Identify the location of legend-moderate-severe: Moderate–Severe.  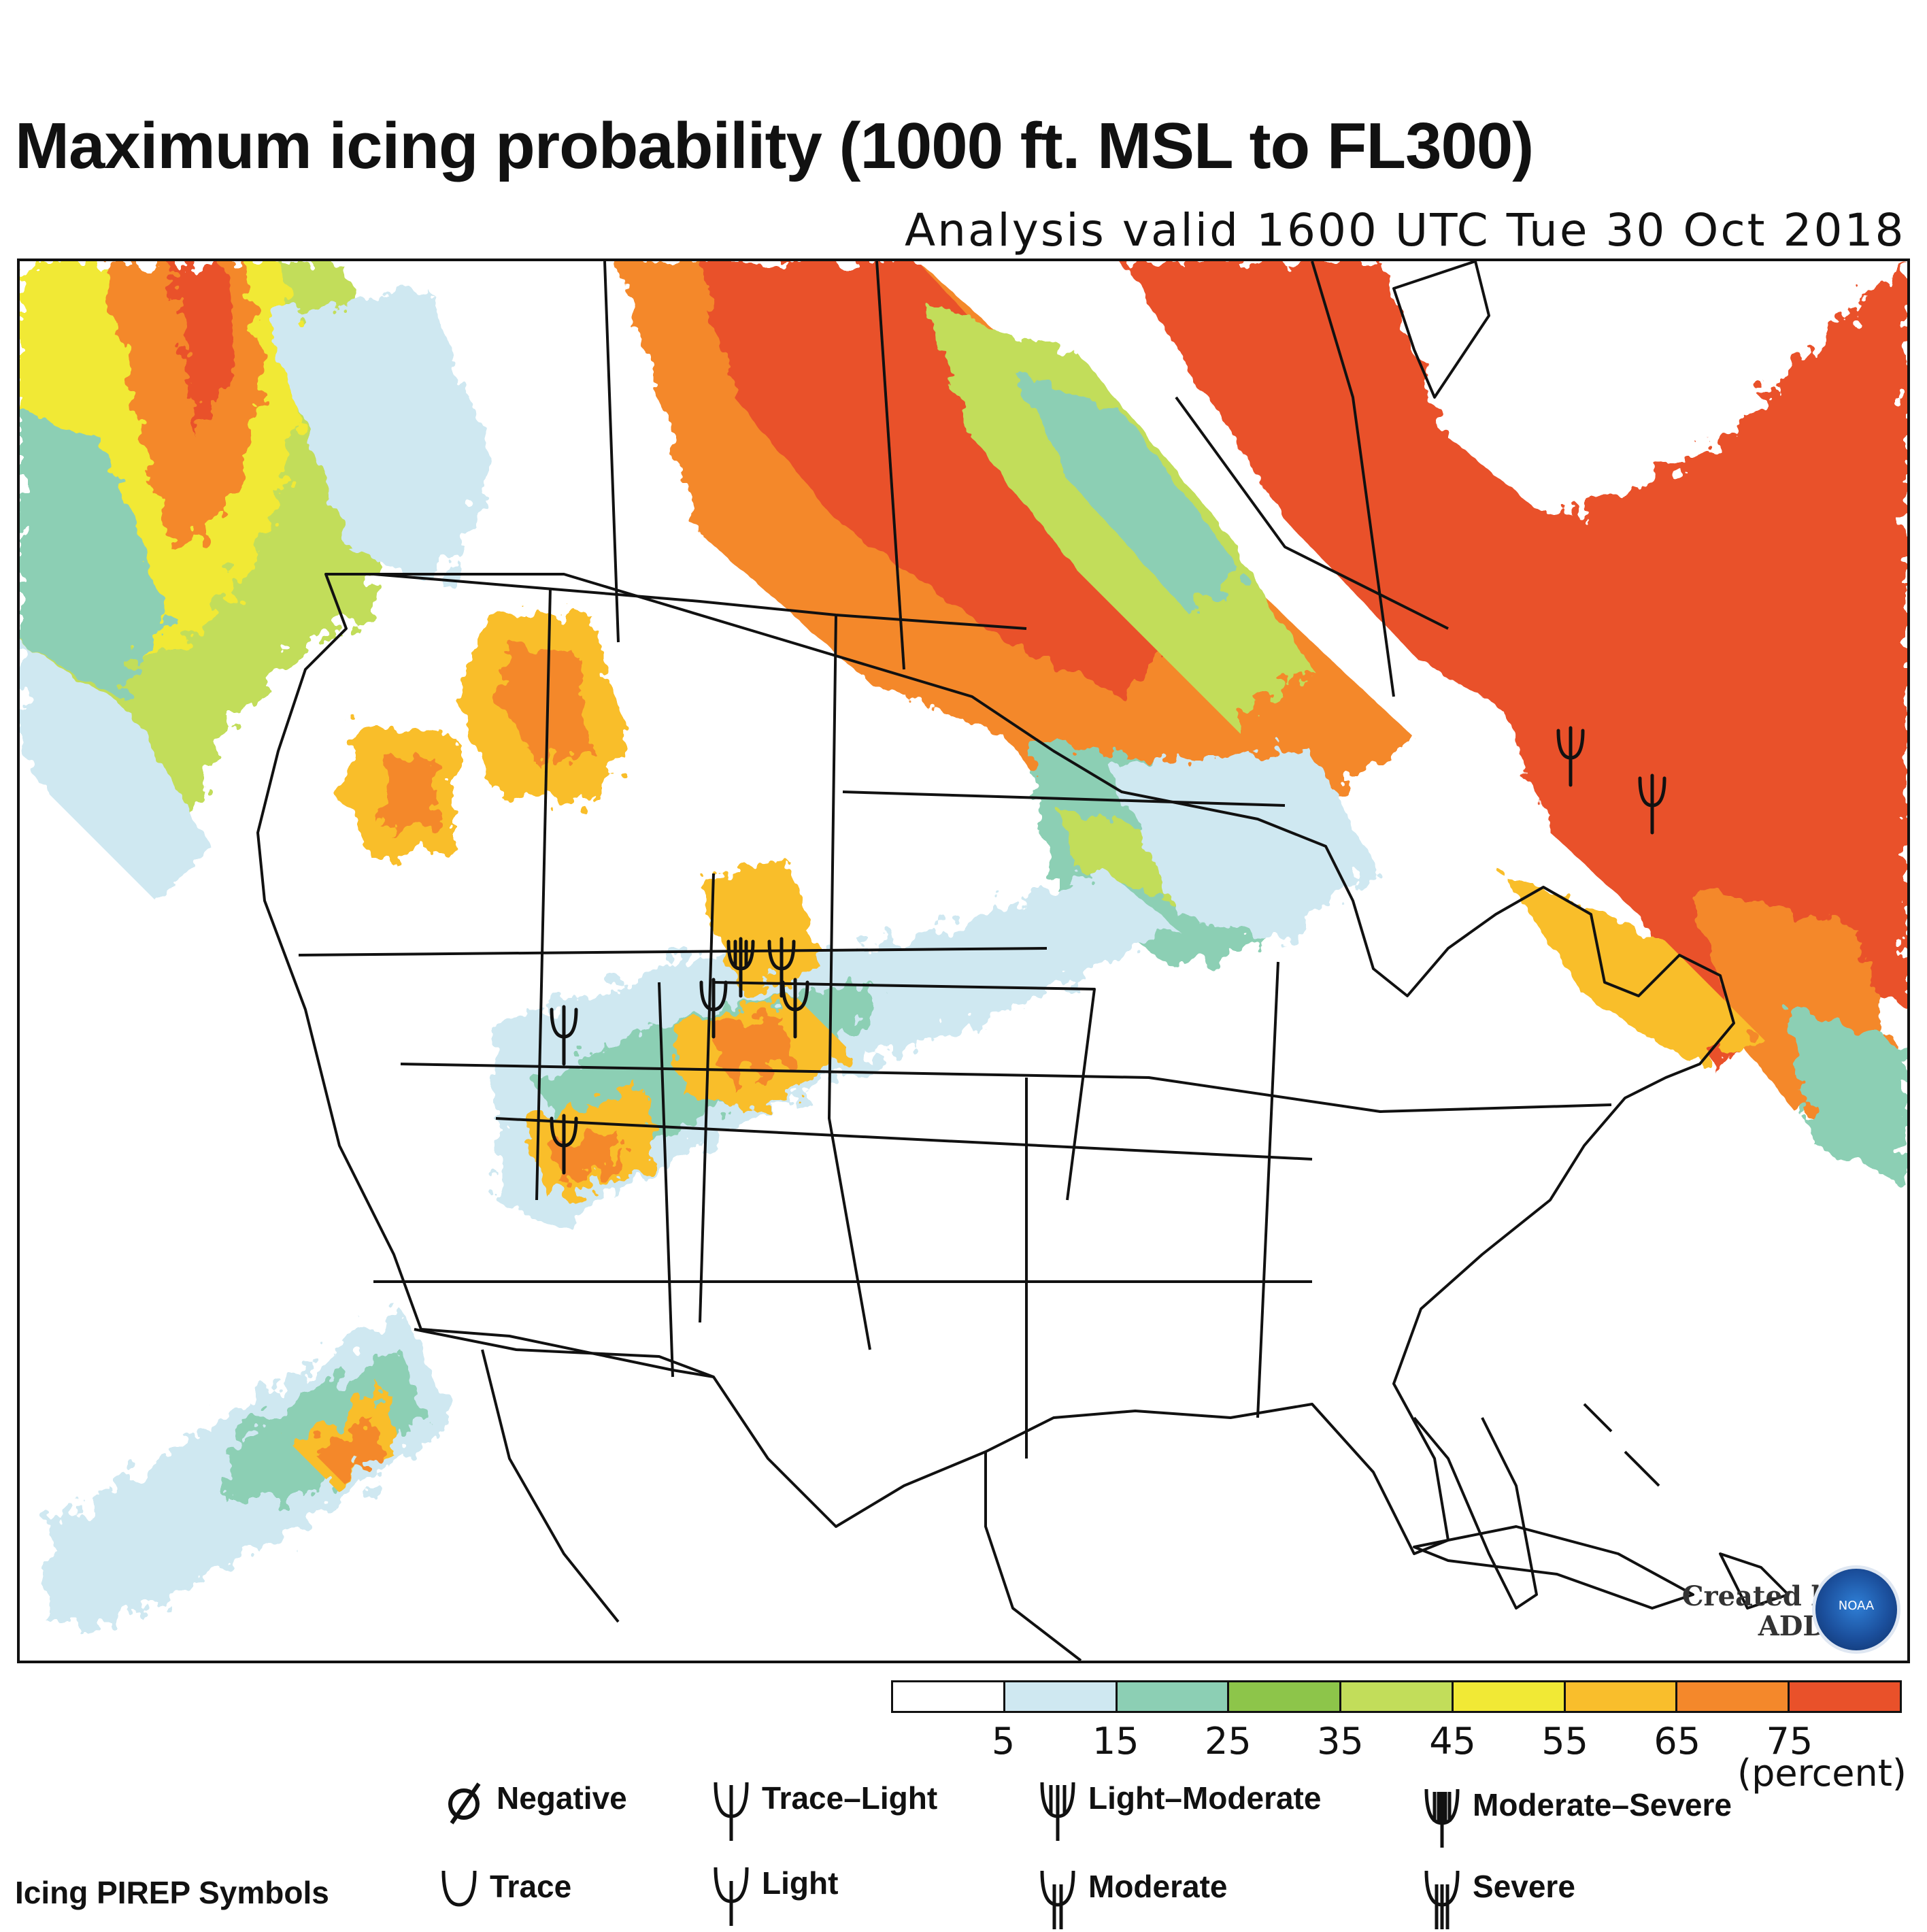
(1575, 1816).